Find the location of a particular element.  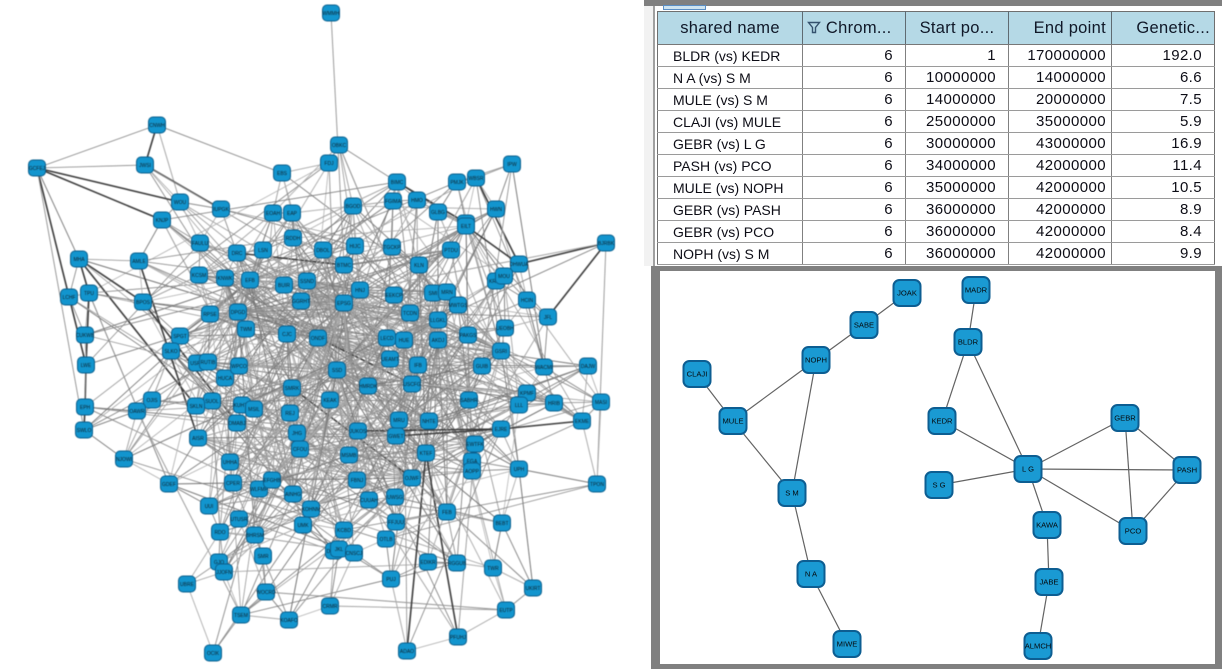

svg-text: BUIR is located at coordinates (284, 286).